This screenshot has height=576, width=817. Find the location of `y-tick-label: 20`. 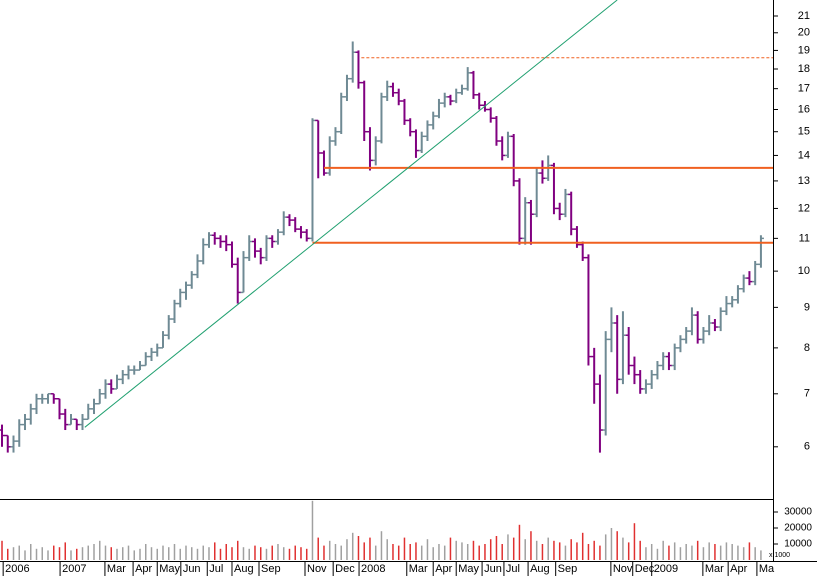

y-tick-label: 20 is located at coordinates (804, 33).